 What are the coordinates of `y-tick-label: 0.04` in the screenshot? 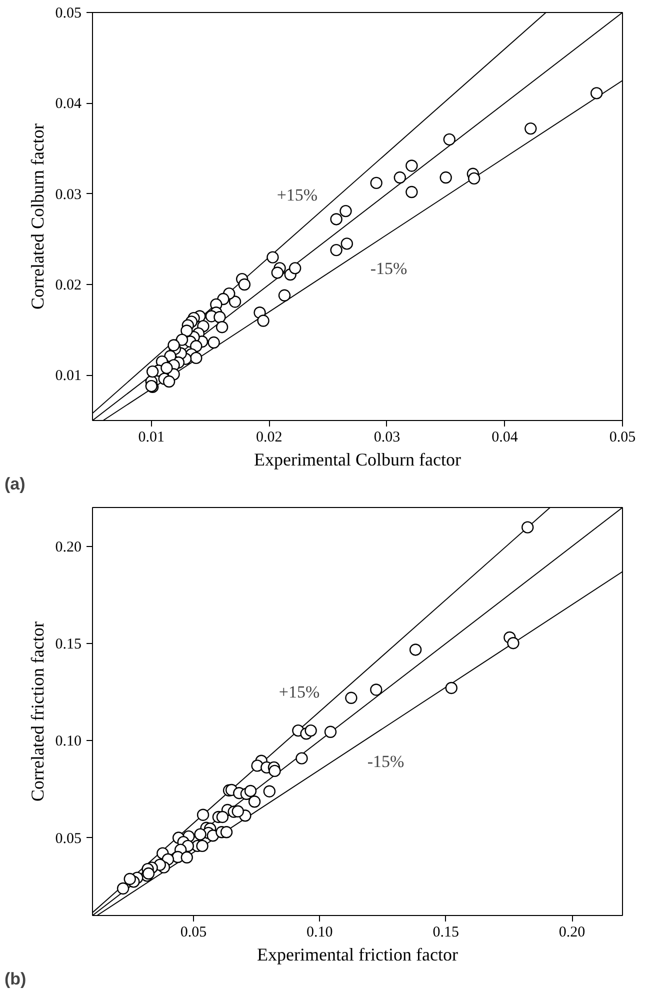 It's located at (68, 104).